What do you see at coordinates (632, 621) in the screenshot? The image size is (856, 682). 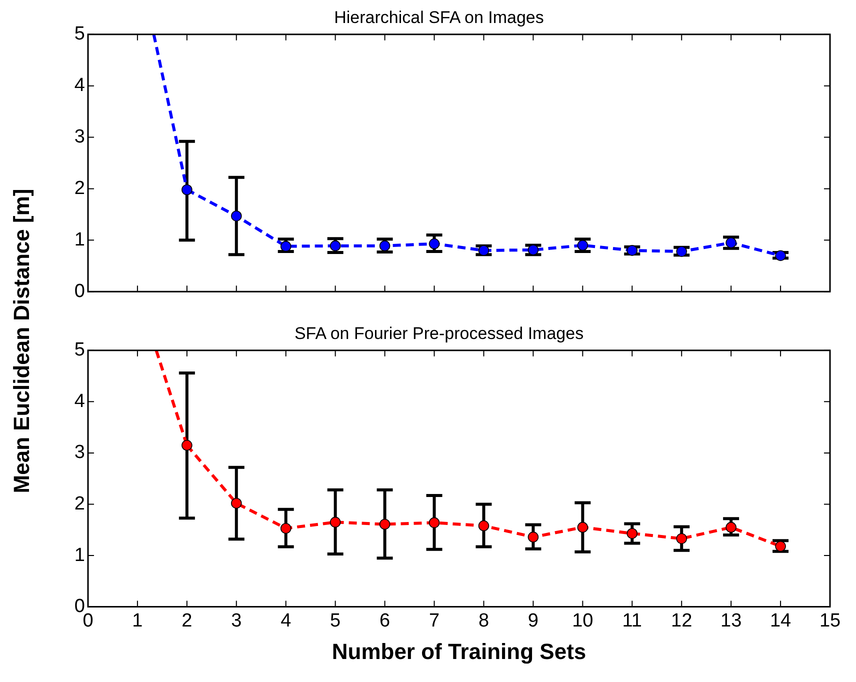 I see `x-tick-label: 11` at bounding box center [632, 621].